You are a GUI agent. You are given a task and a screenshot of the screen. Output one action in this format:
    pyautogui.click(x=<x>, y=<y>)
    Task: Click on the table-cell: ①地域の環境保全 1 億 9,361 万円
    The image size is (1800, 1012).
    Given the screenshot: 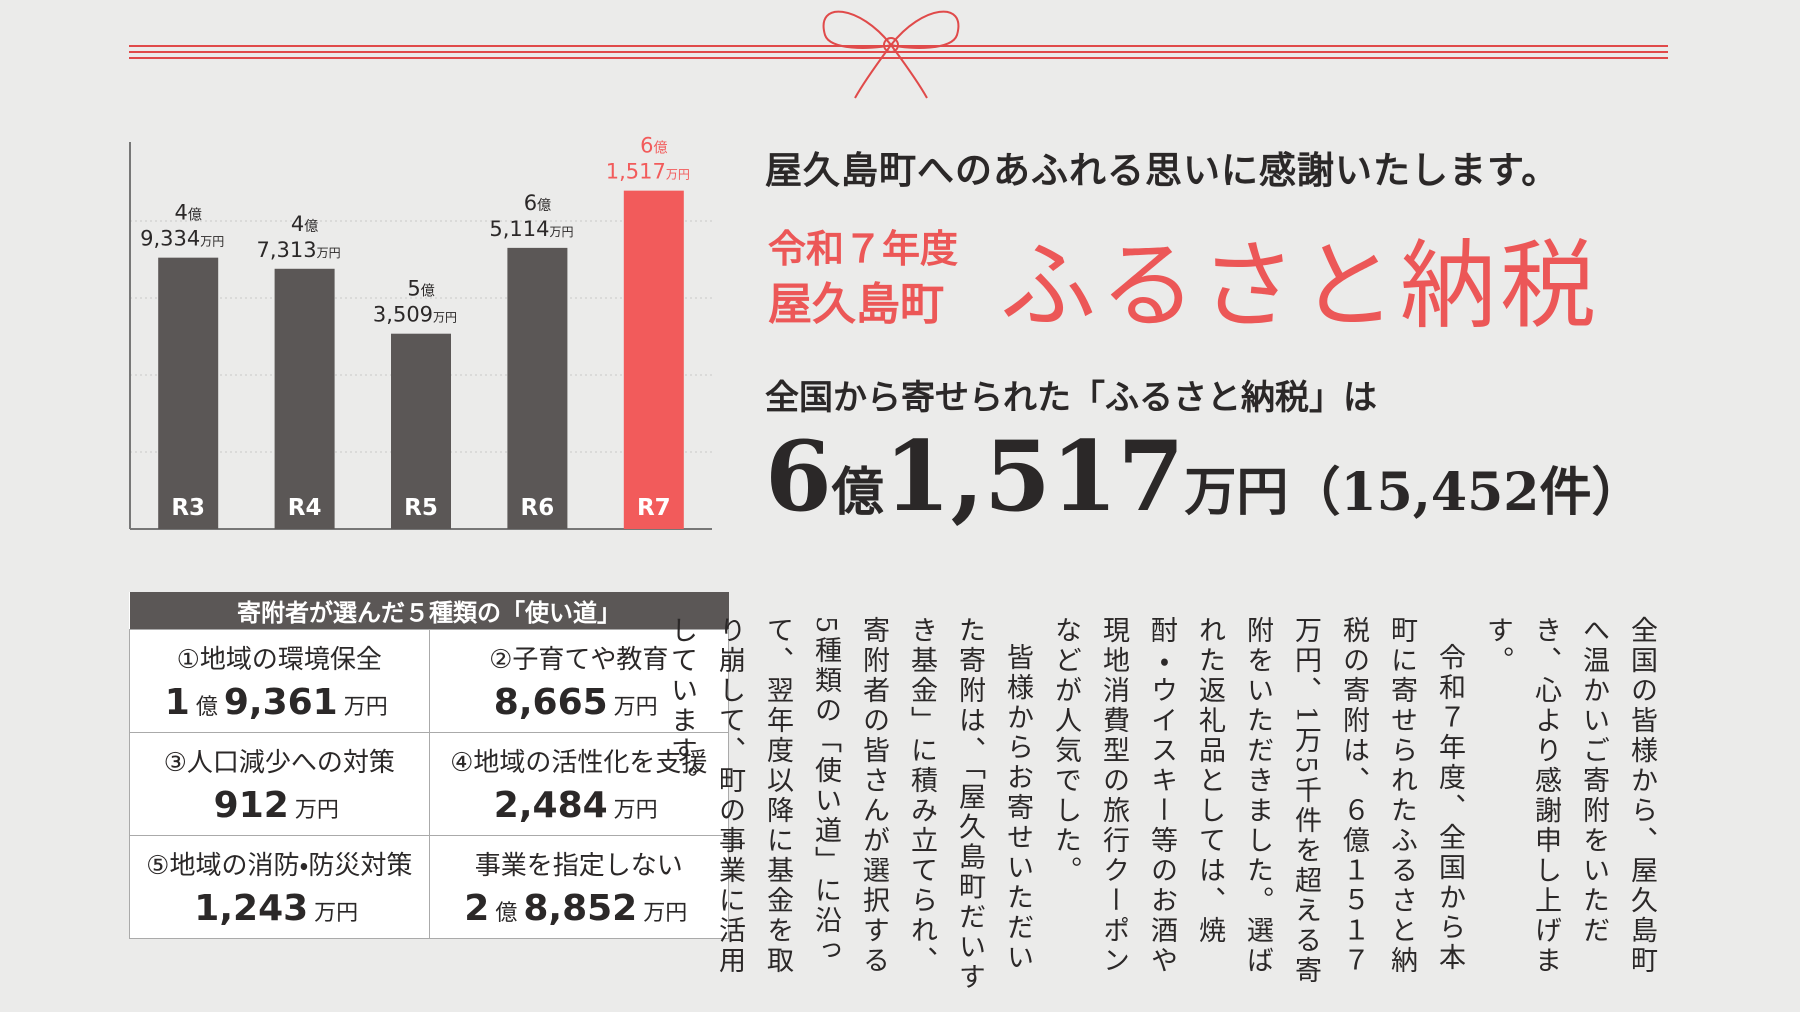 What is the action you would take?
    pyautogui.click(x=279, y=681)
    